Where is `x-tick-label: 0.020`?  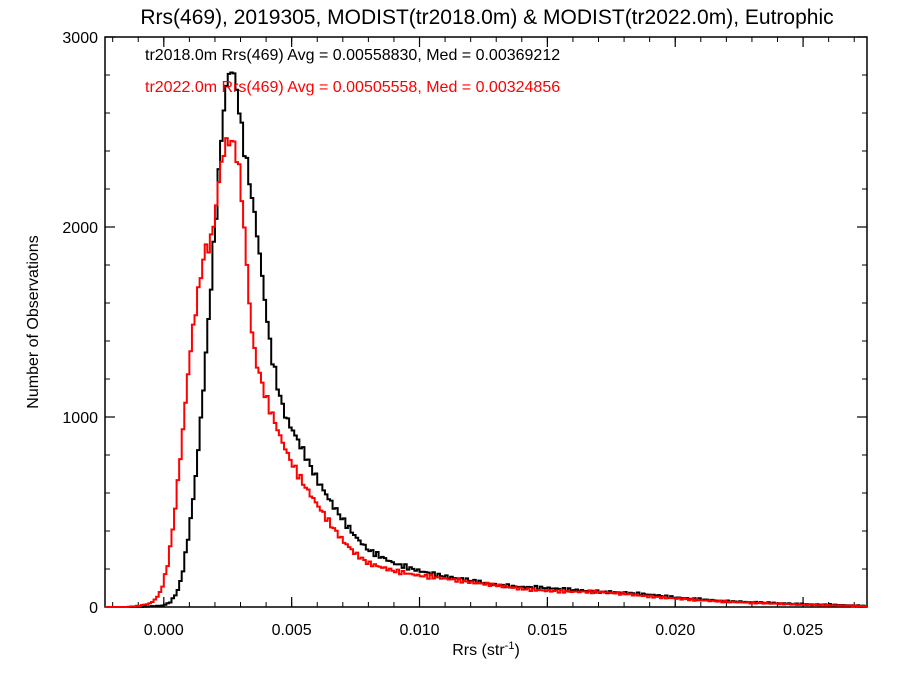 x-tick-label: 0.020 is located at coordinates (675, 630).